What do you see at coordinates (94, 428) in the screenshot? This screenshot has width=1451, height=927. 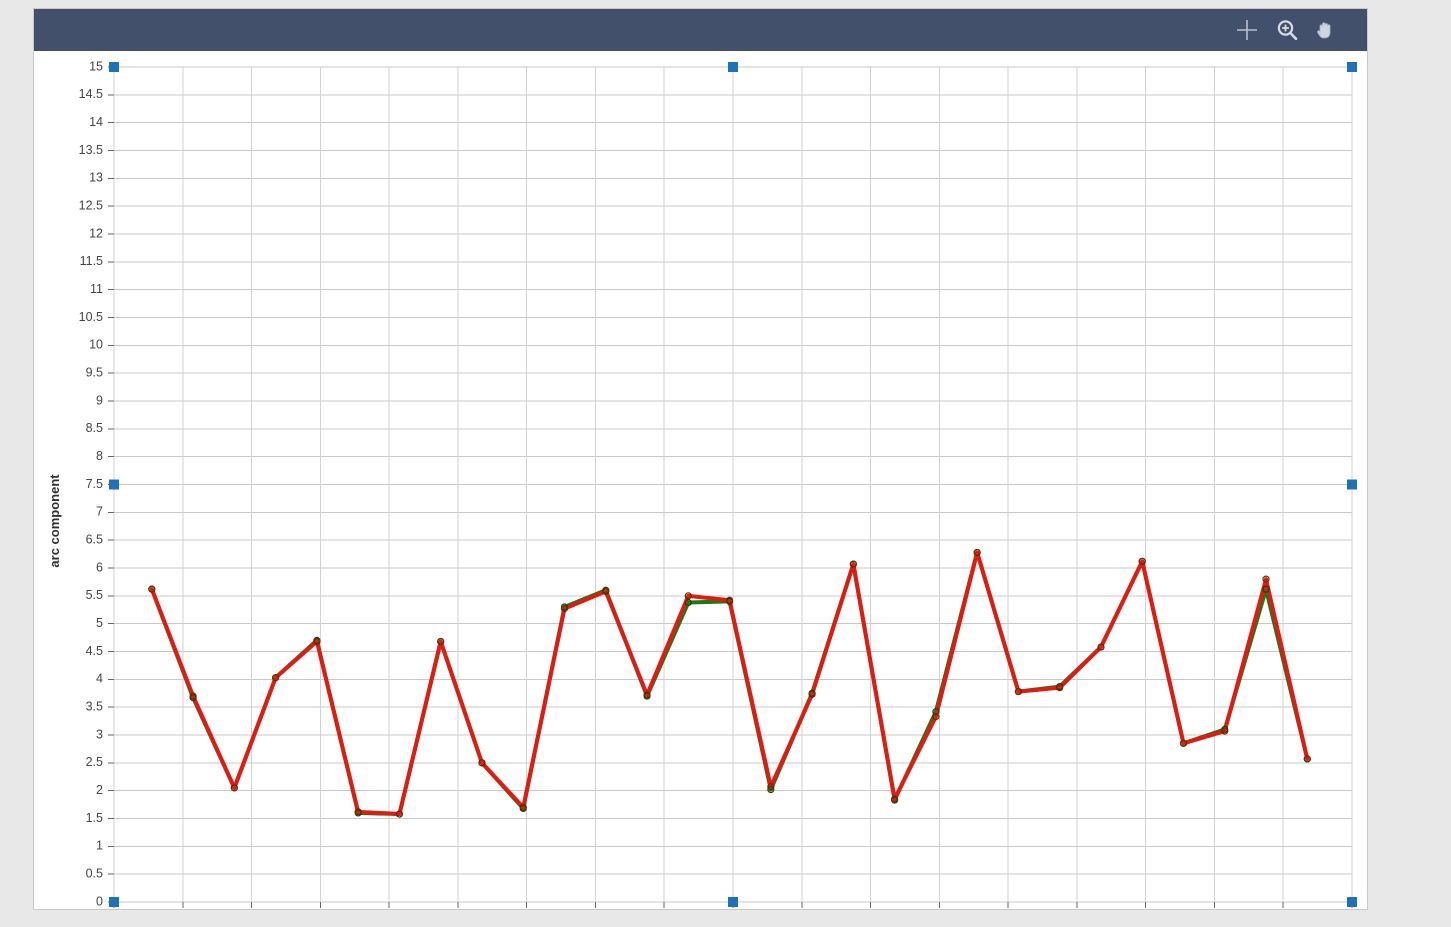 I see `y-tick-label: 8.5` at bounding box center [94, 428].